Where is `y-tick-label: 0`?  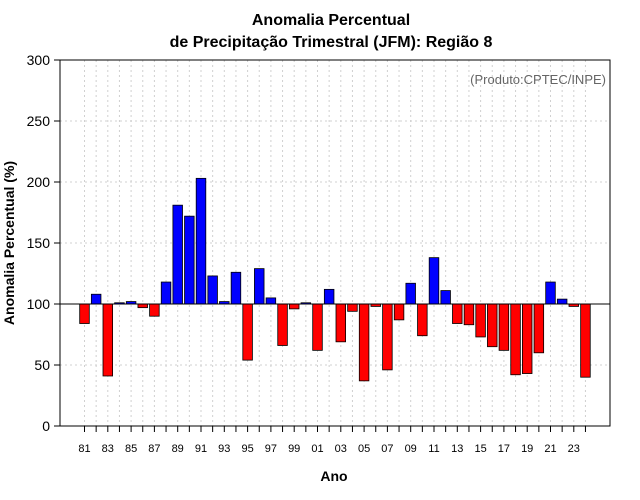 y-tick-label: 0 is located at coordinates (46, 426).